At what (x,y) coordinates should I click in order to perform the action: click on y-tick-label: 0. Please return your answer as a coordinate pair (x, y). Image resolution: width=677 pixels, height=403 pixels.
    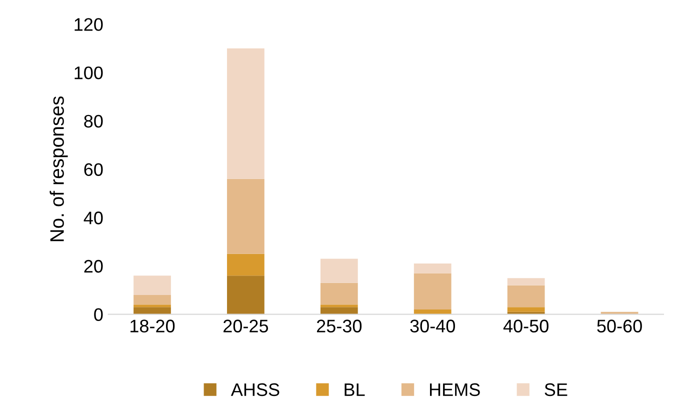
    Looking at the image, I should click on (98, 315).